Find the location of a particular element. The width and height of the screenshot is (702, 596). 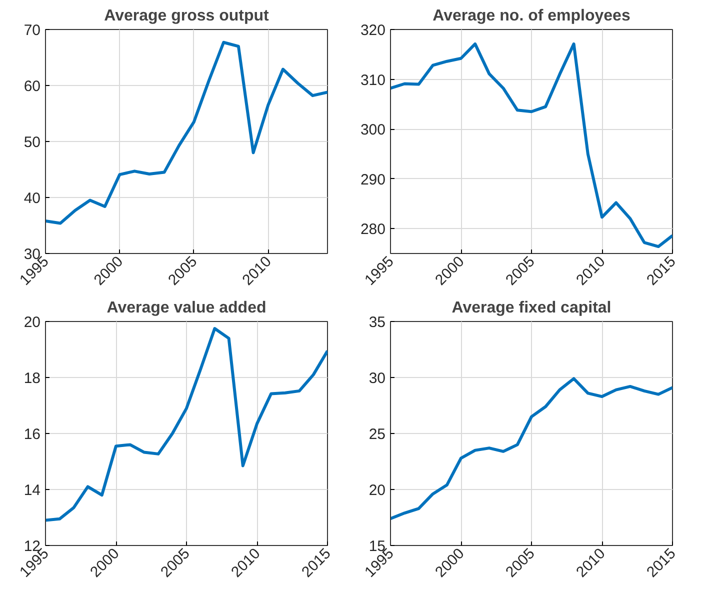

y-tick-label: 280 is located at coordinates (373, 229).